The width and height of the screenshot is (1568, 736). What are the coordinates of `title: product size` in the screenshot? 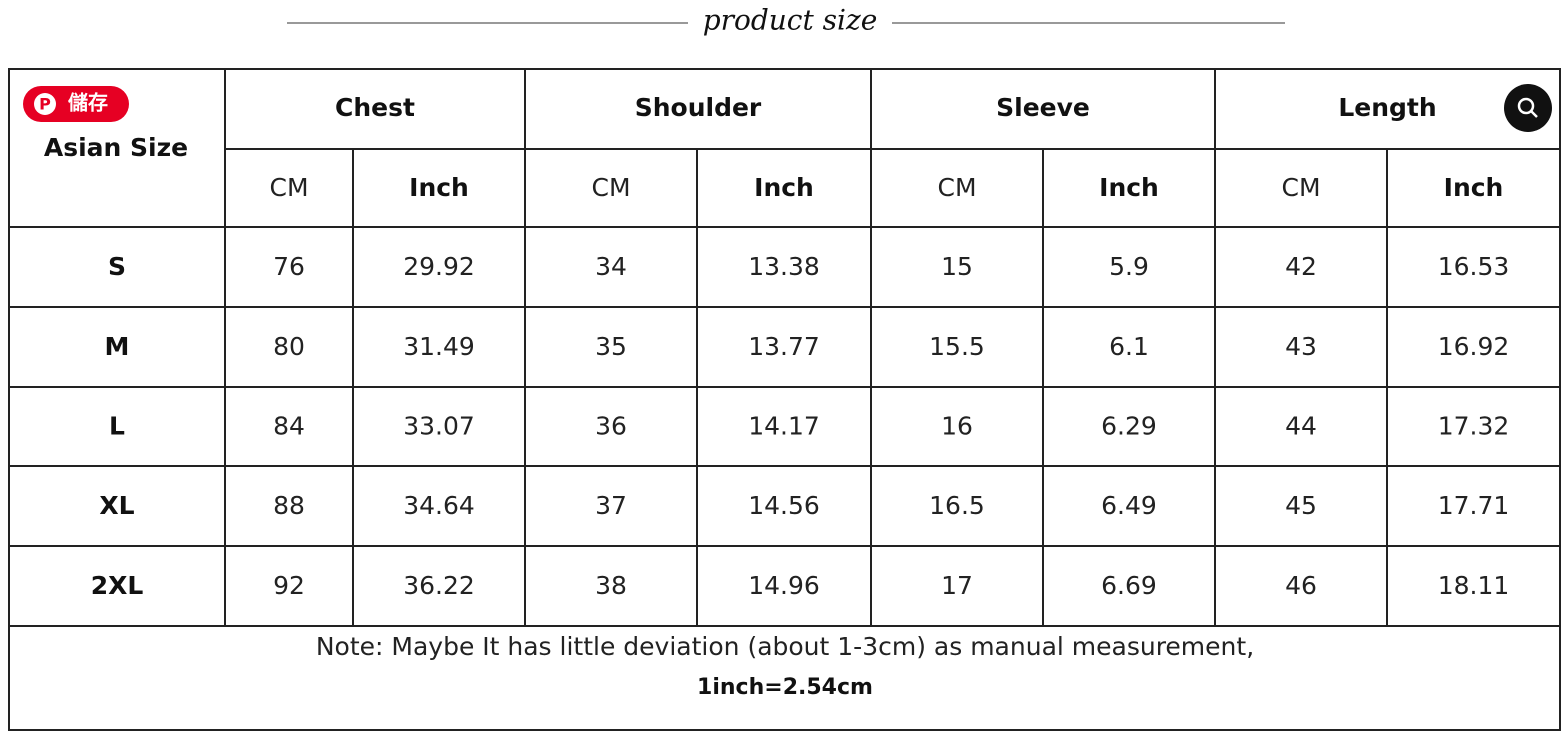 It's located at (790, 20).